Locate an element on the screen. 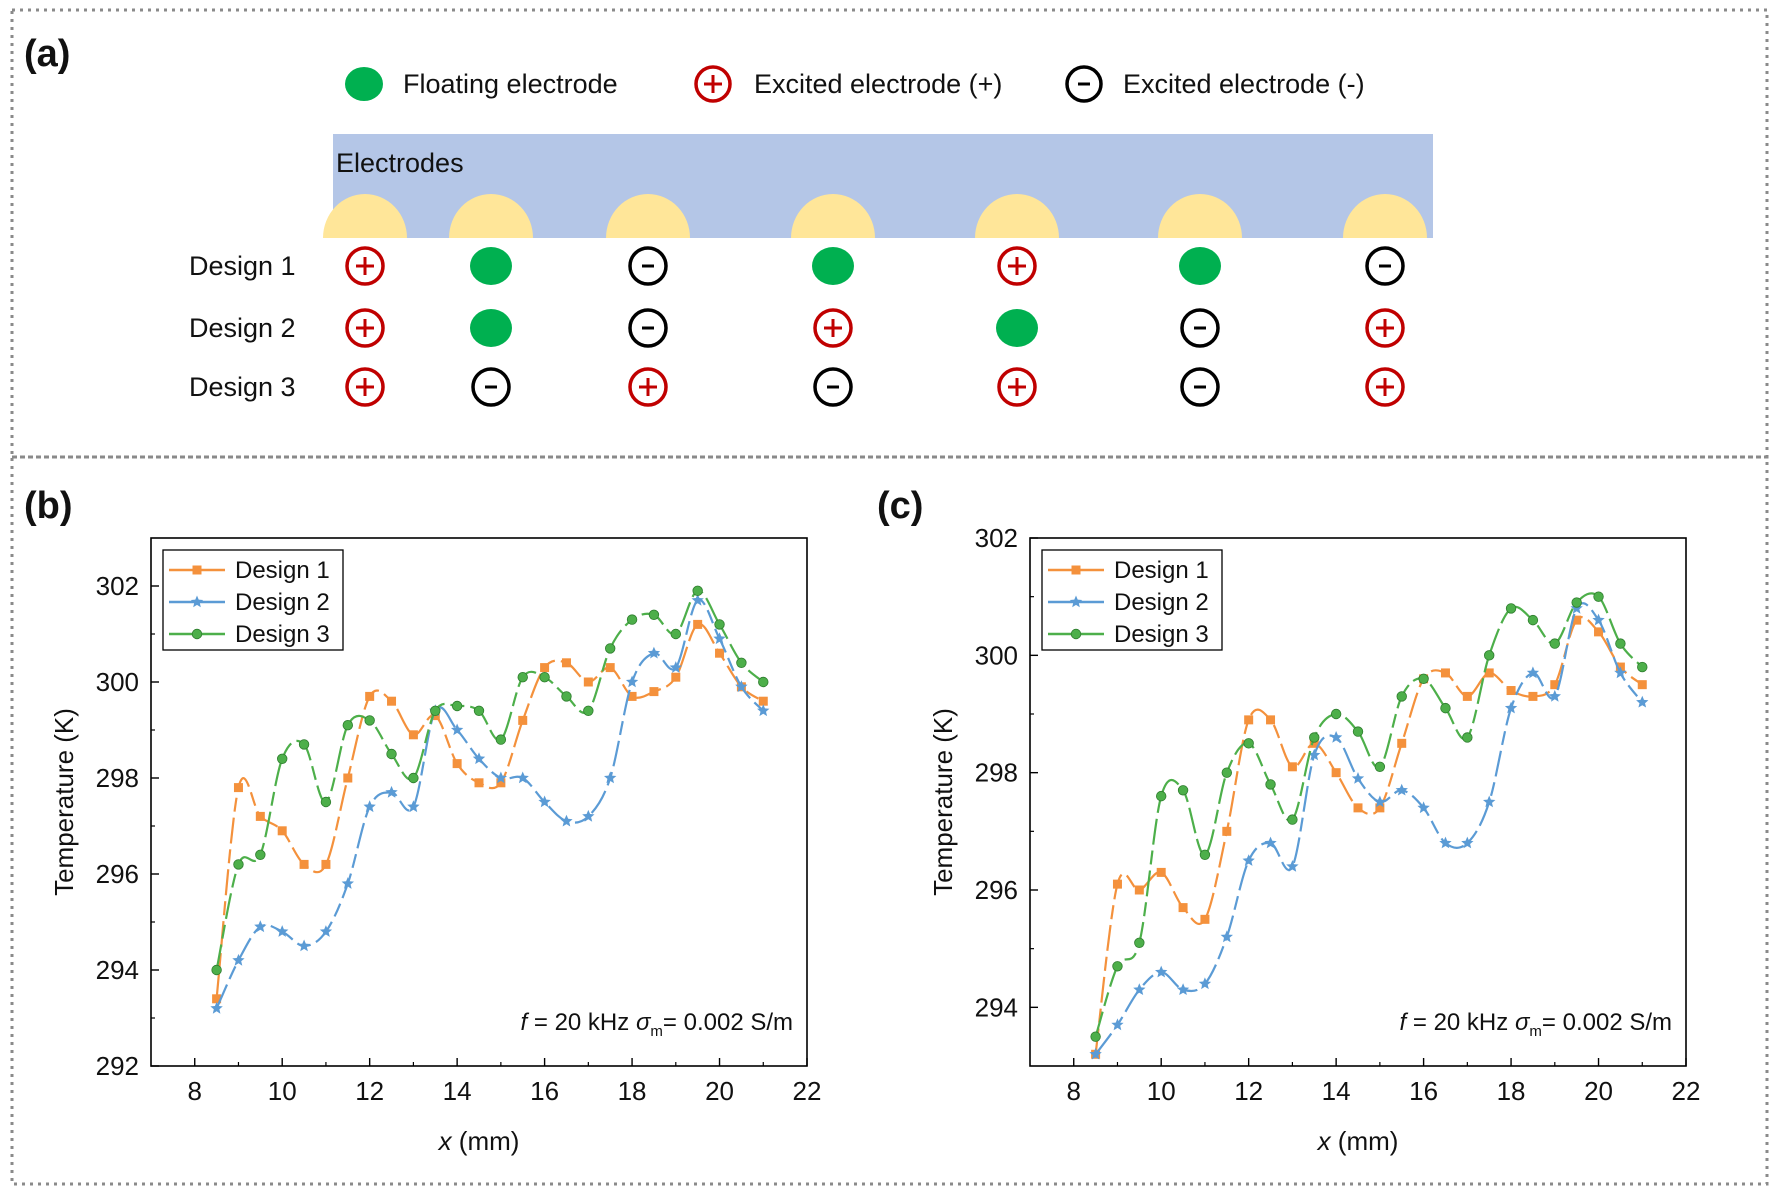 The image size is (1778, 1195). design-row-label: Design 1 is located at coordinates (242, 266).